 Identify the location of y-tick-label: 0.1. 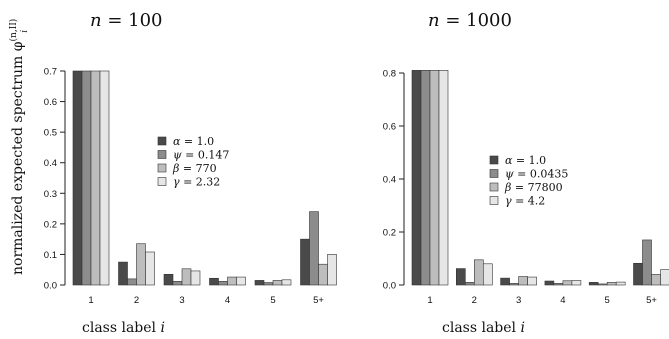
(50, 255).